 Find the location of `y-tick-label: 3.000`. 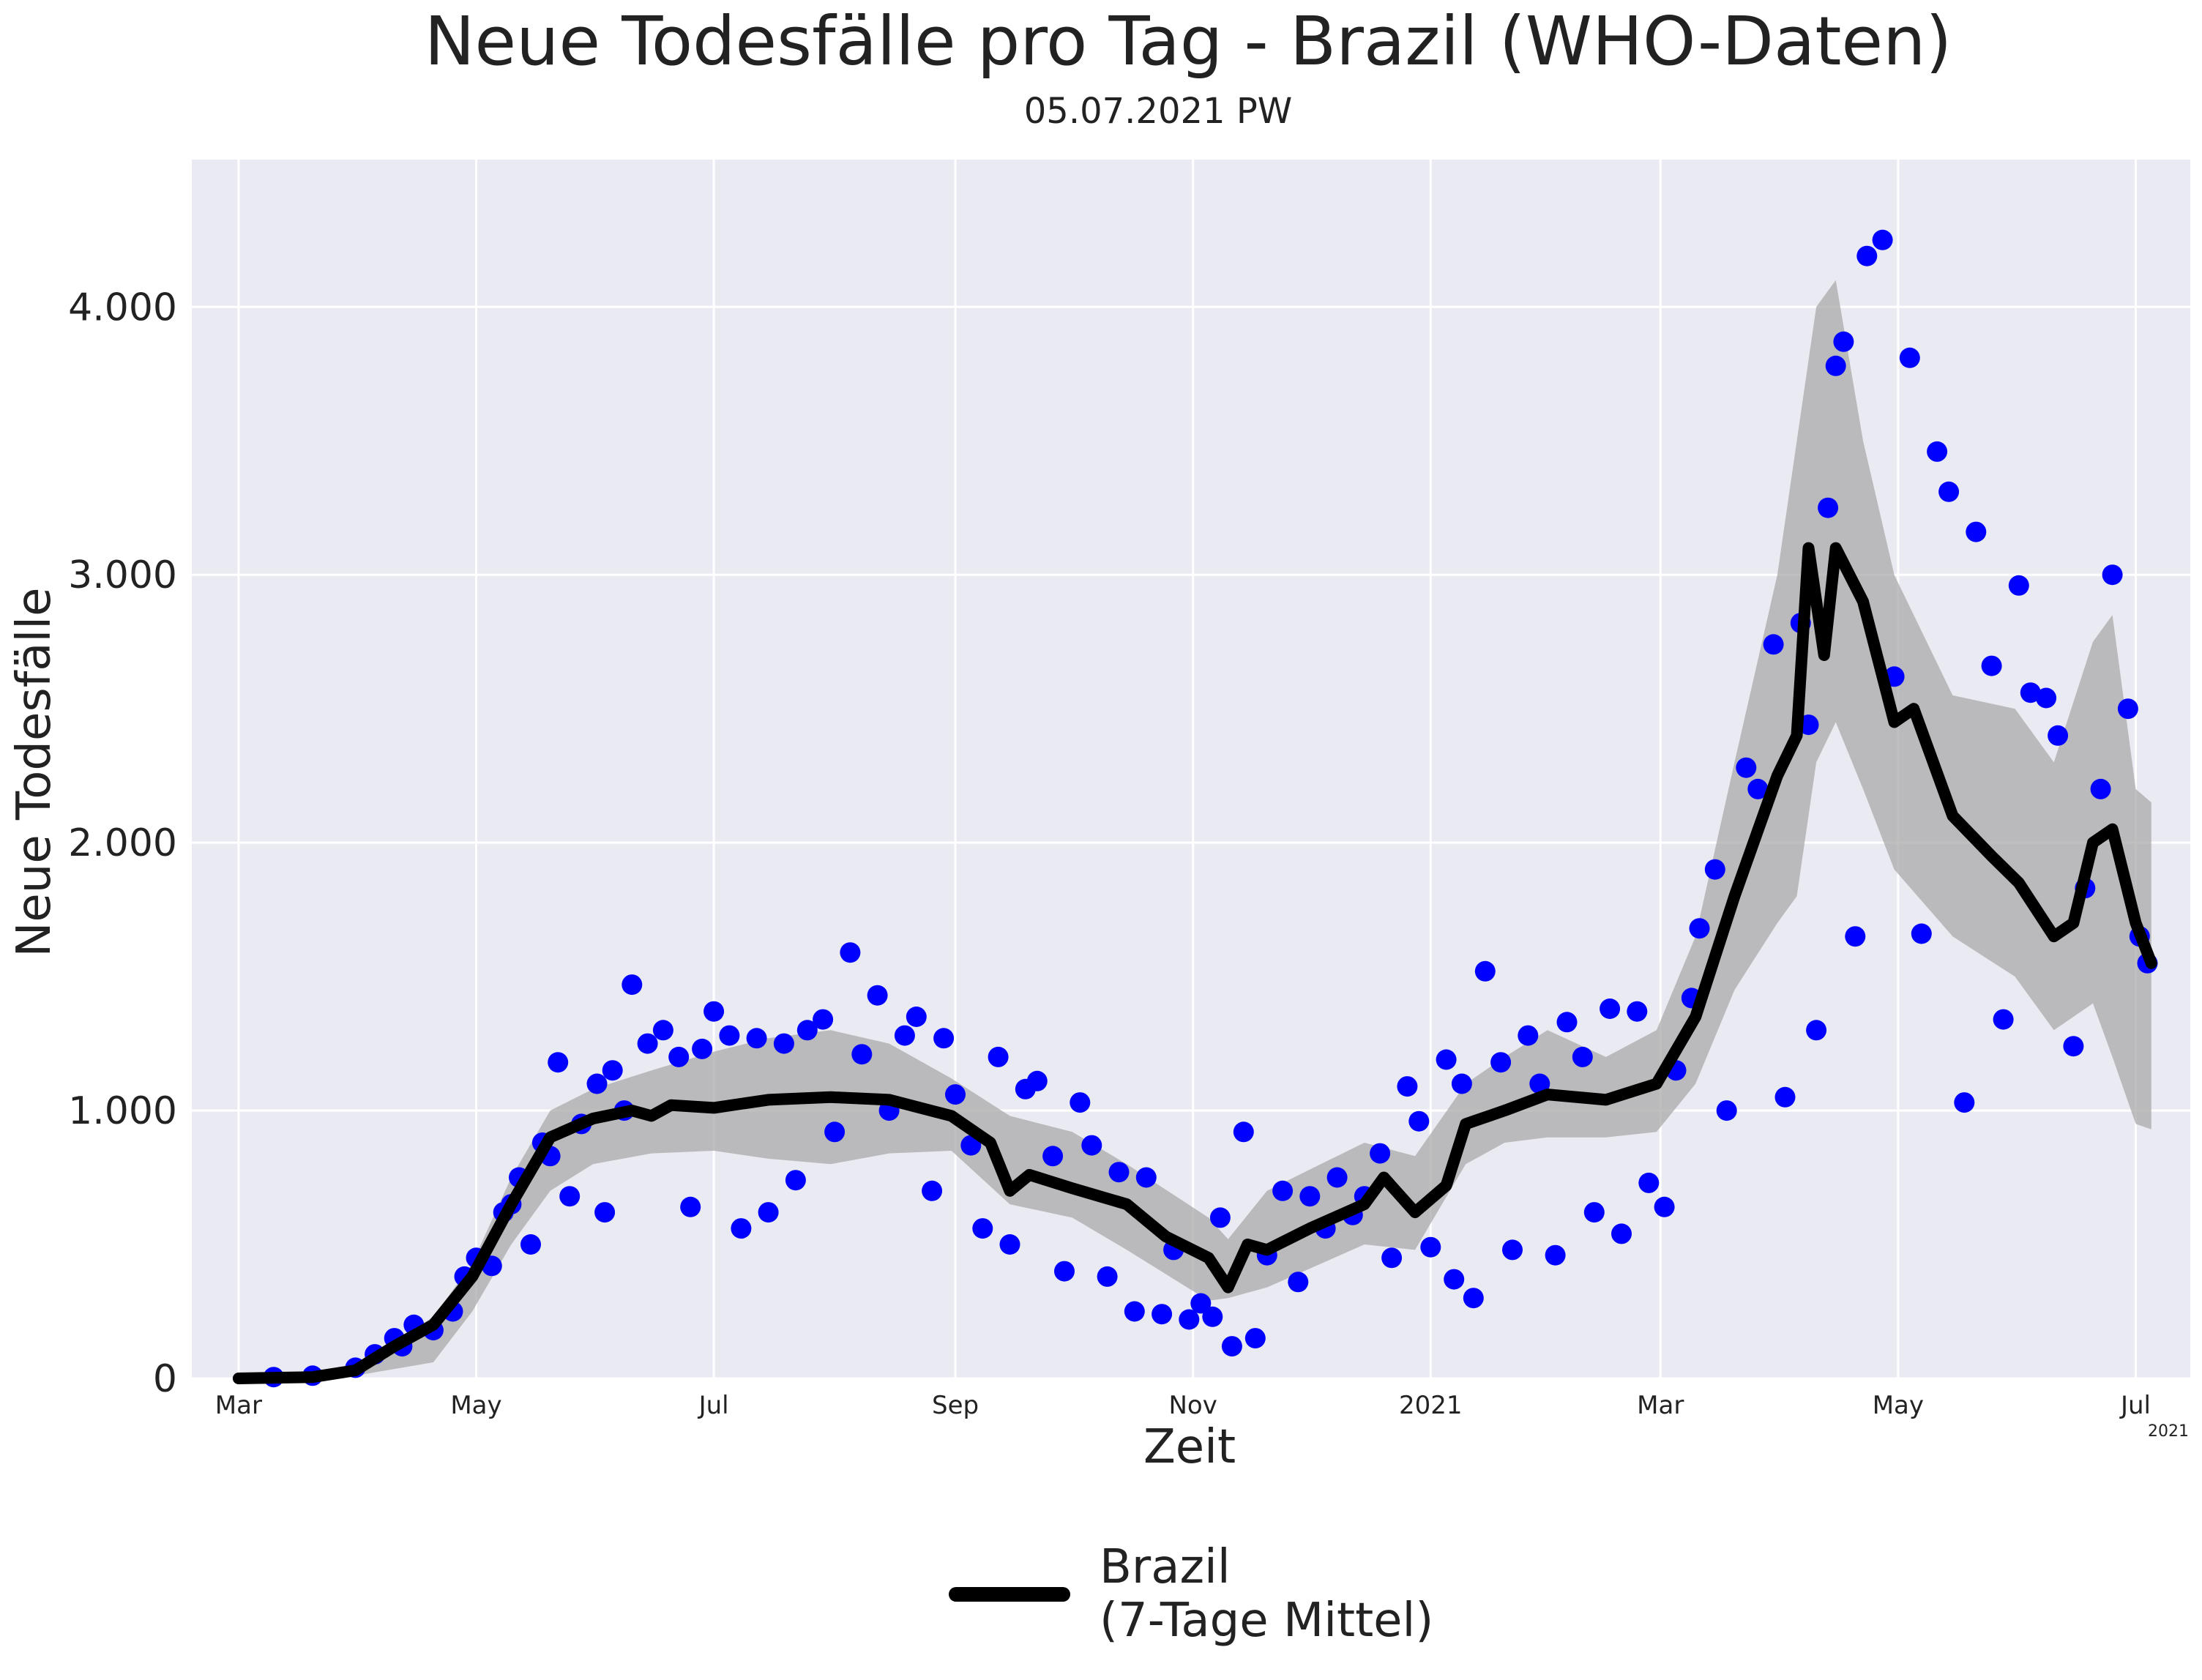

y-tick-label: 3.000 is located at coordinates (122, 575).